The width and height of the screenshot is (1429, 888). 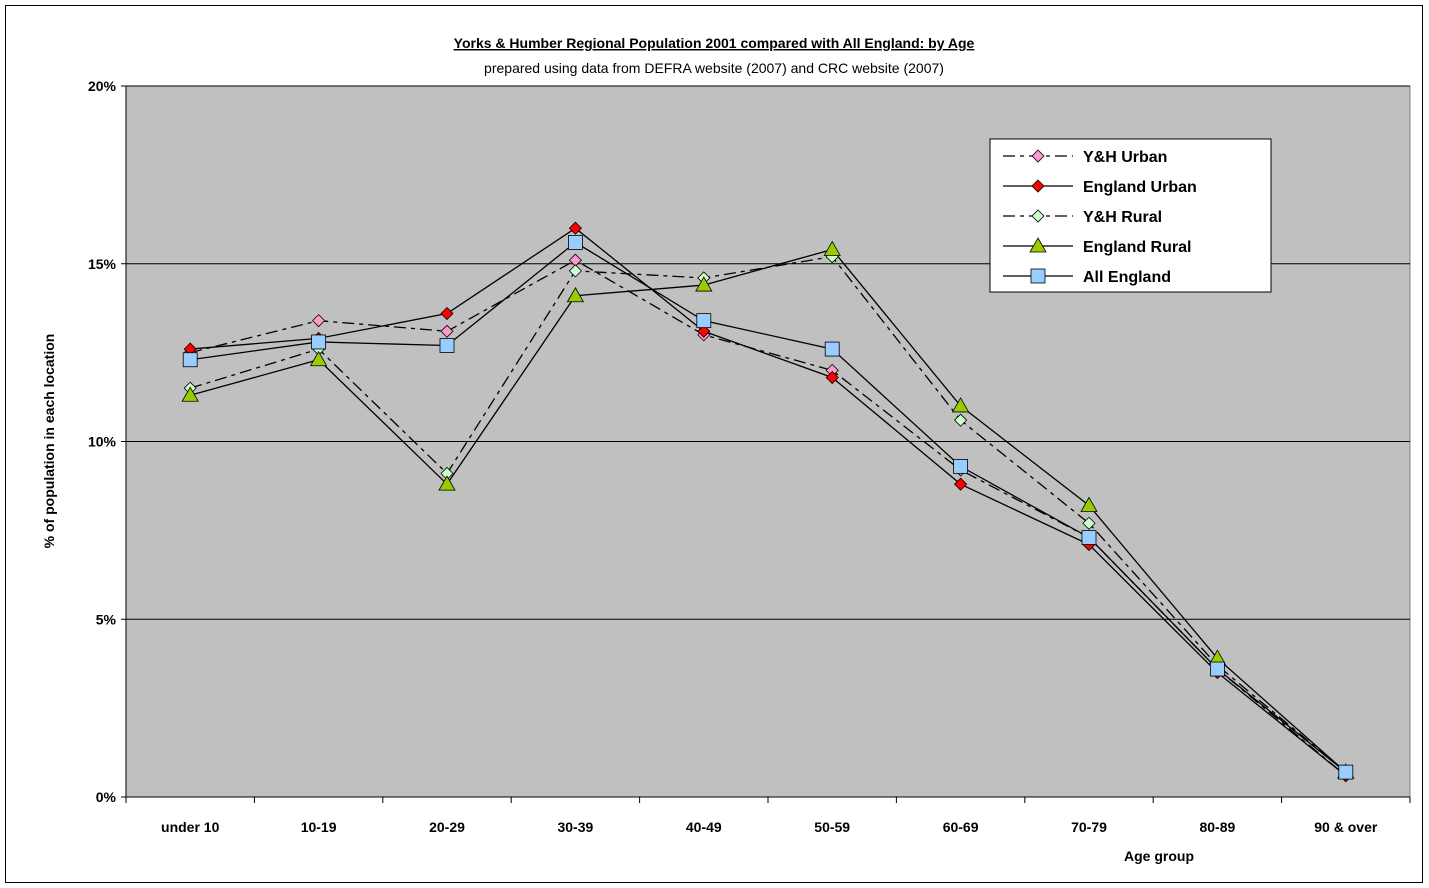 What do you see at coordinates (575, 827) in the screenshot?
I see `x-tick-label: 30-39` at bounding box center [575, 827].